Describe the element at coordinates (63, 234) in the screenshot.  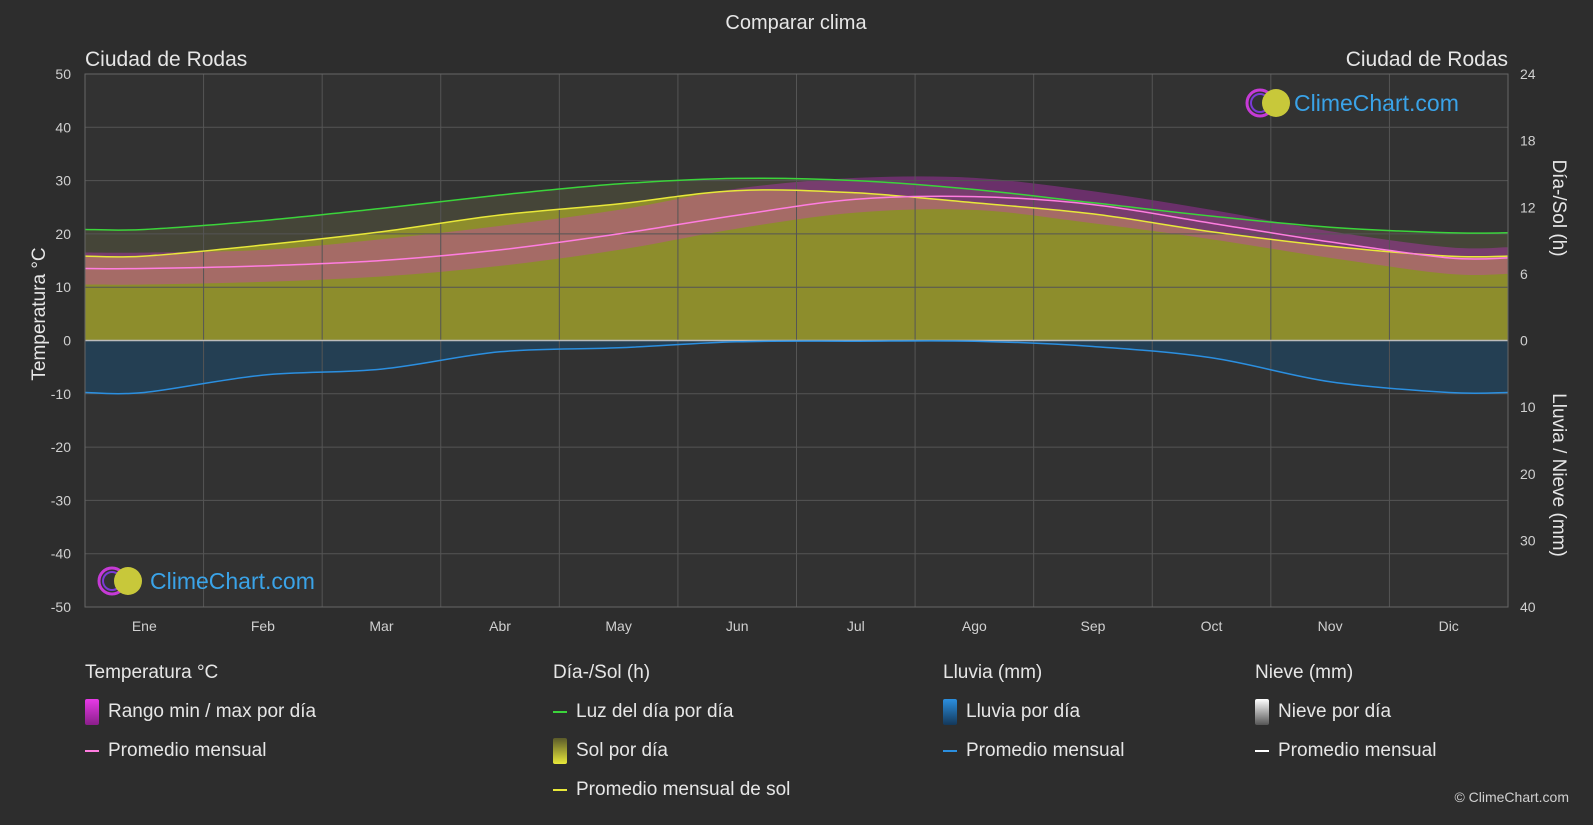
I see `temp-tick-label: 20` at that location.